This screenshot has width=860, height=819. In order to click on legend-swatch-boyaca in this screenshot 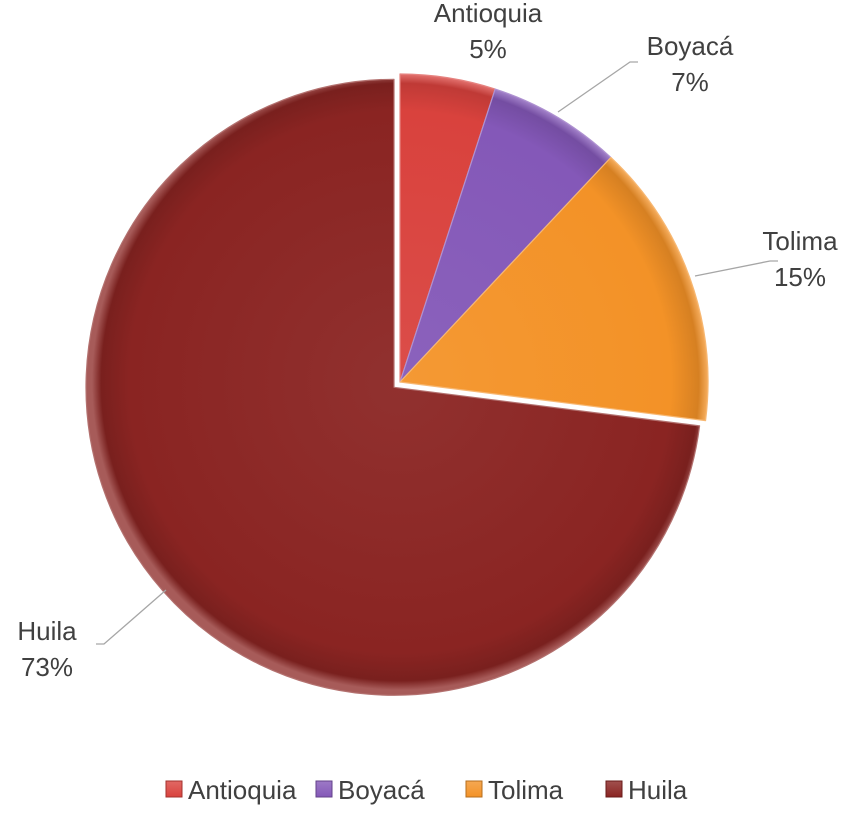, I will do `click(324, 789)`.